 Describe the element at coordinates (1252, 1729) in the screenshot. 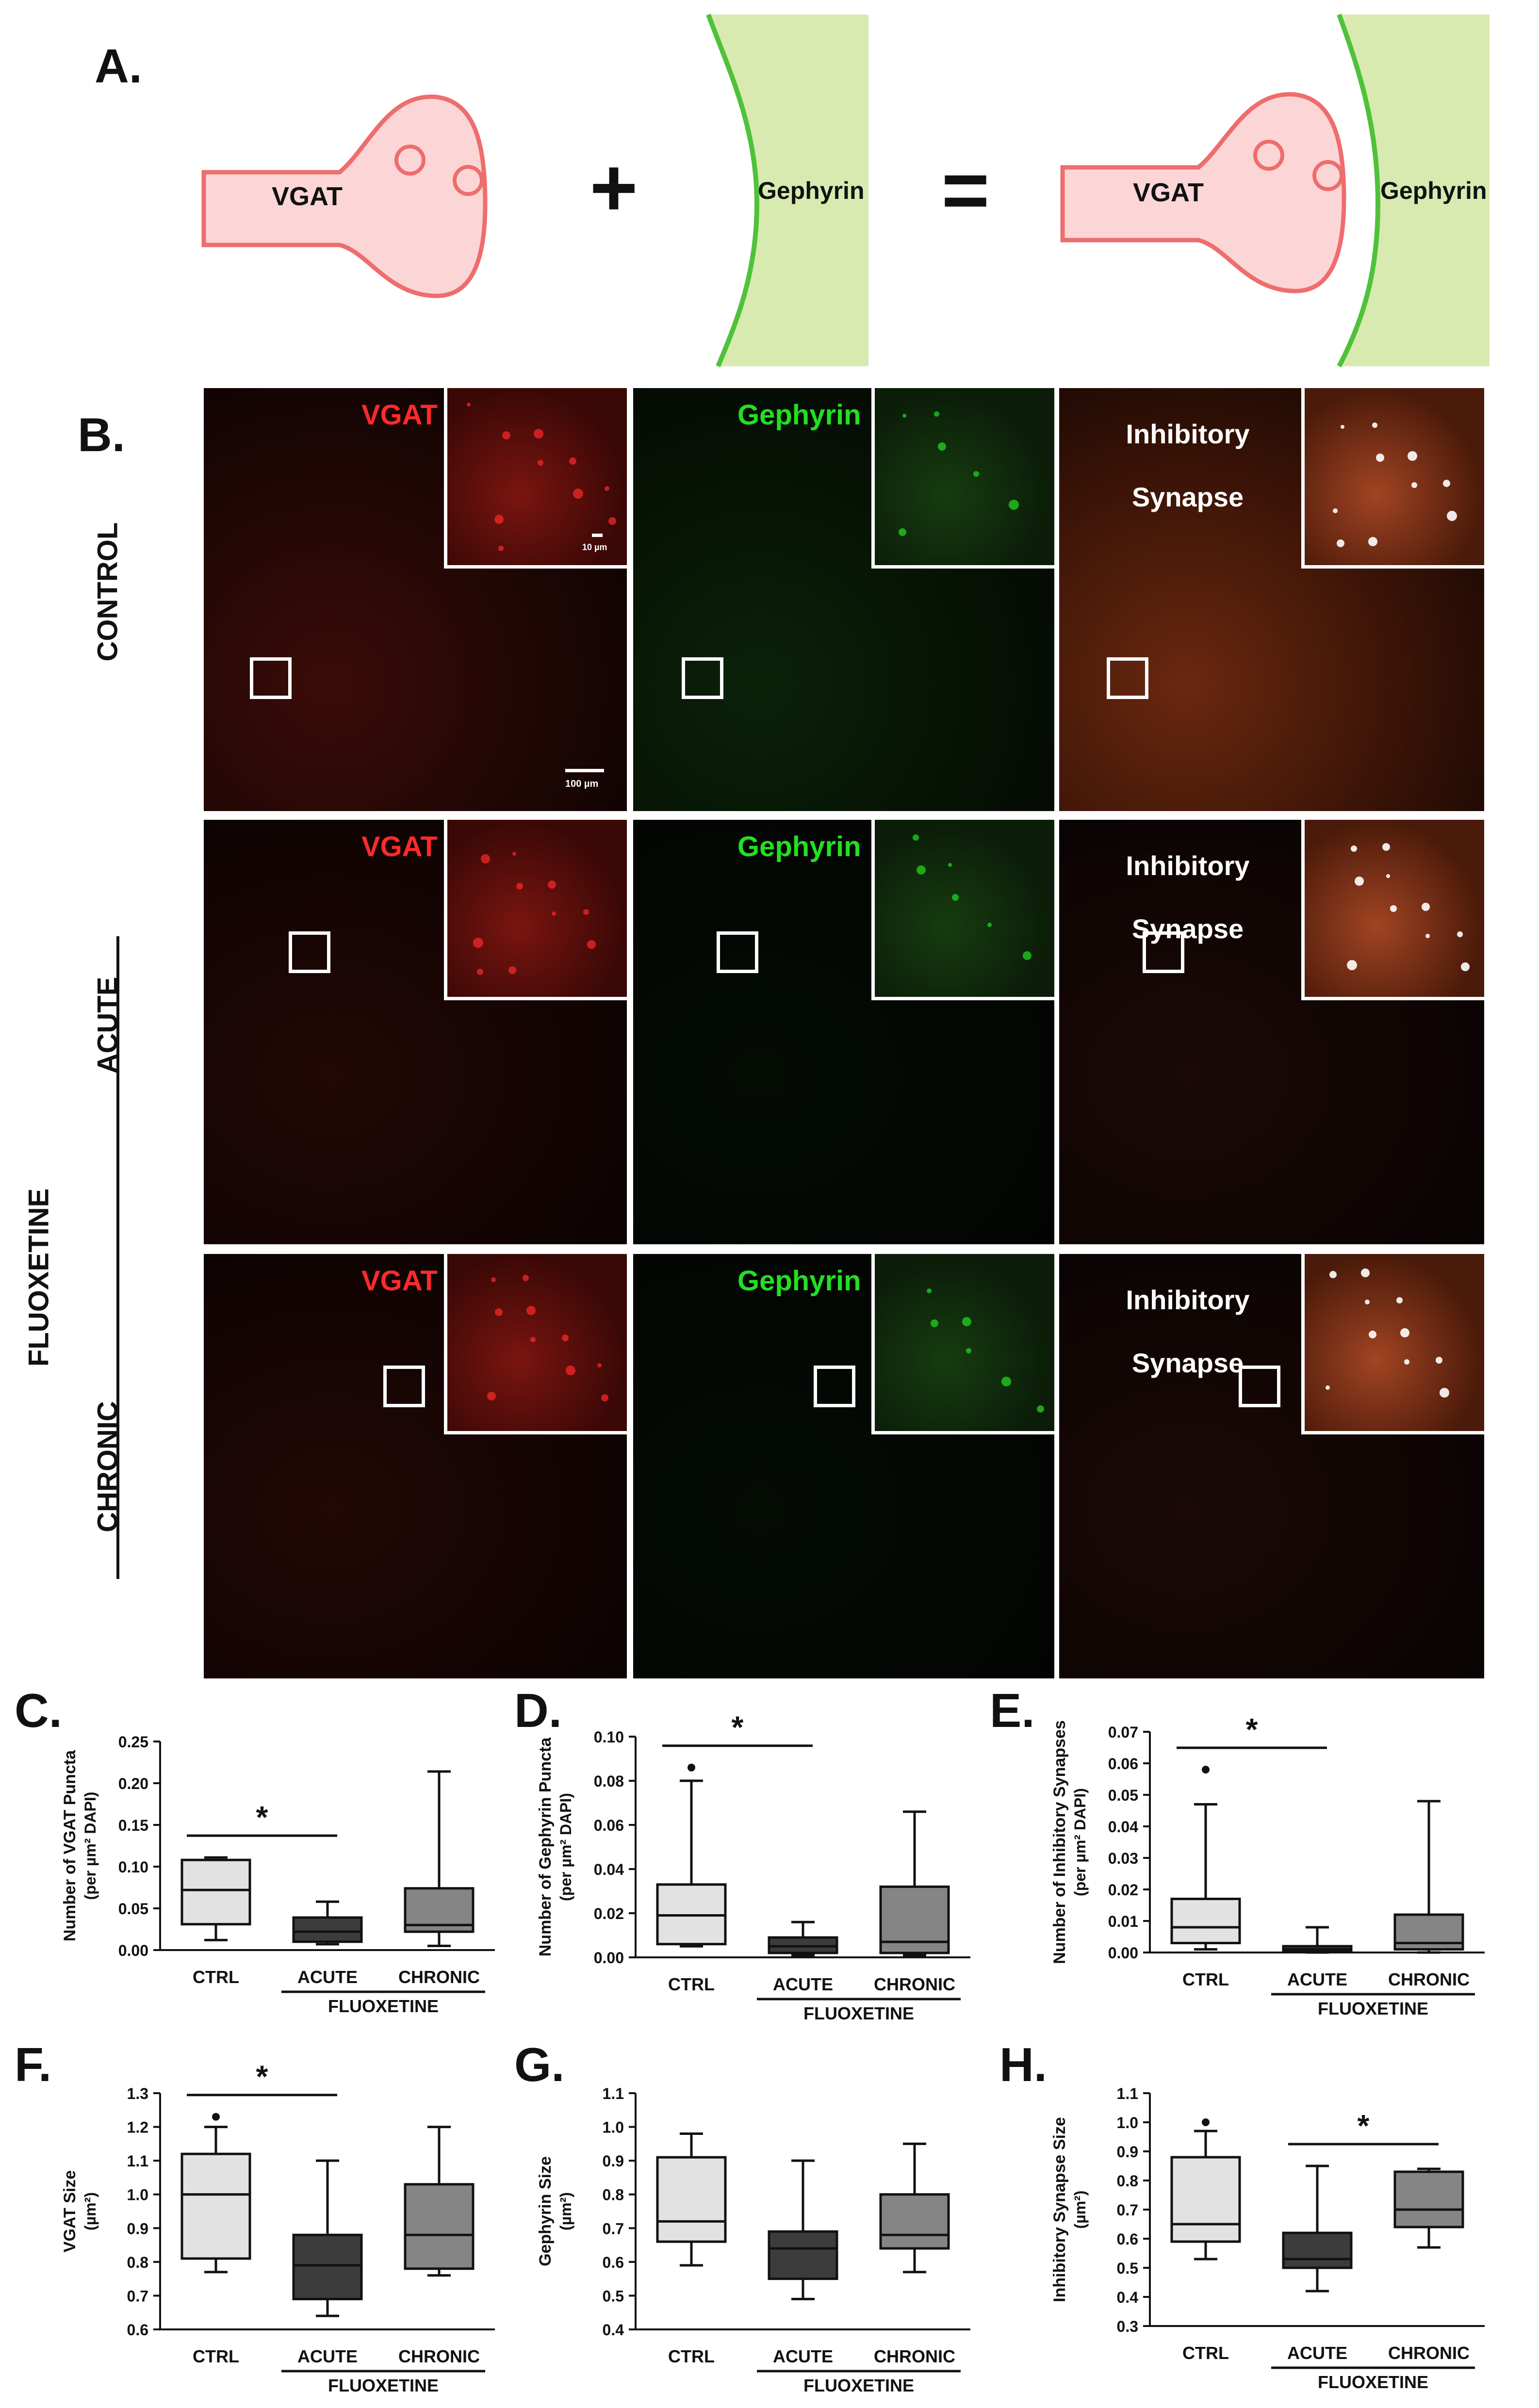

I see `significance-star: *` at that location.